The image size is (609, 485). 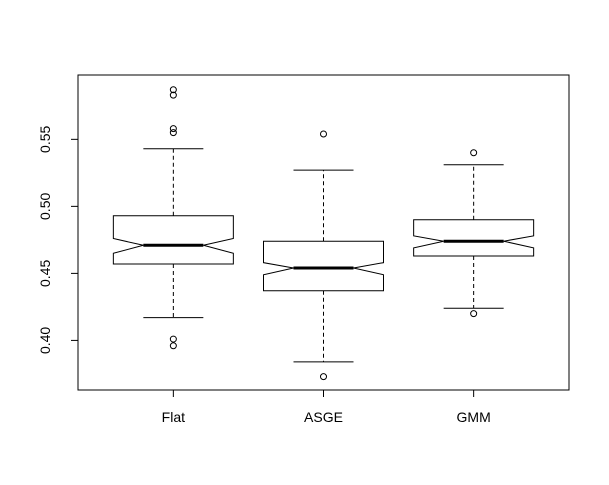 What do you see at coordinates (45, 340) in the screenshot?
I see `y-tick-label: 0.40` at bounding box center [45, 340].